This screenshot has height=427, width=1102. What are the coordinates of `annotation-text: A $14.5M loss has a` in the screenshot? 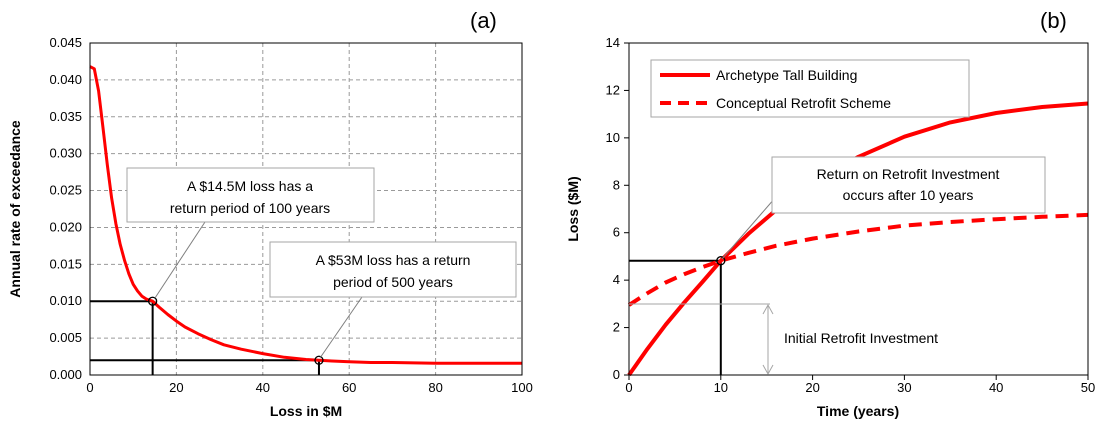 It's located at (250, 186).